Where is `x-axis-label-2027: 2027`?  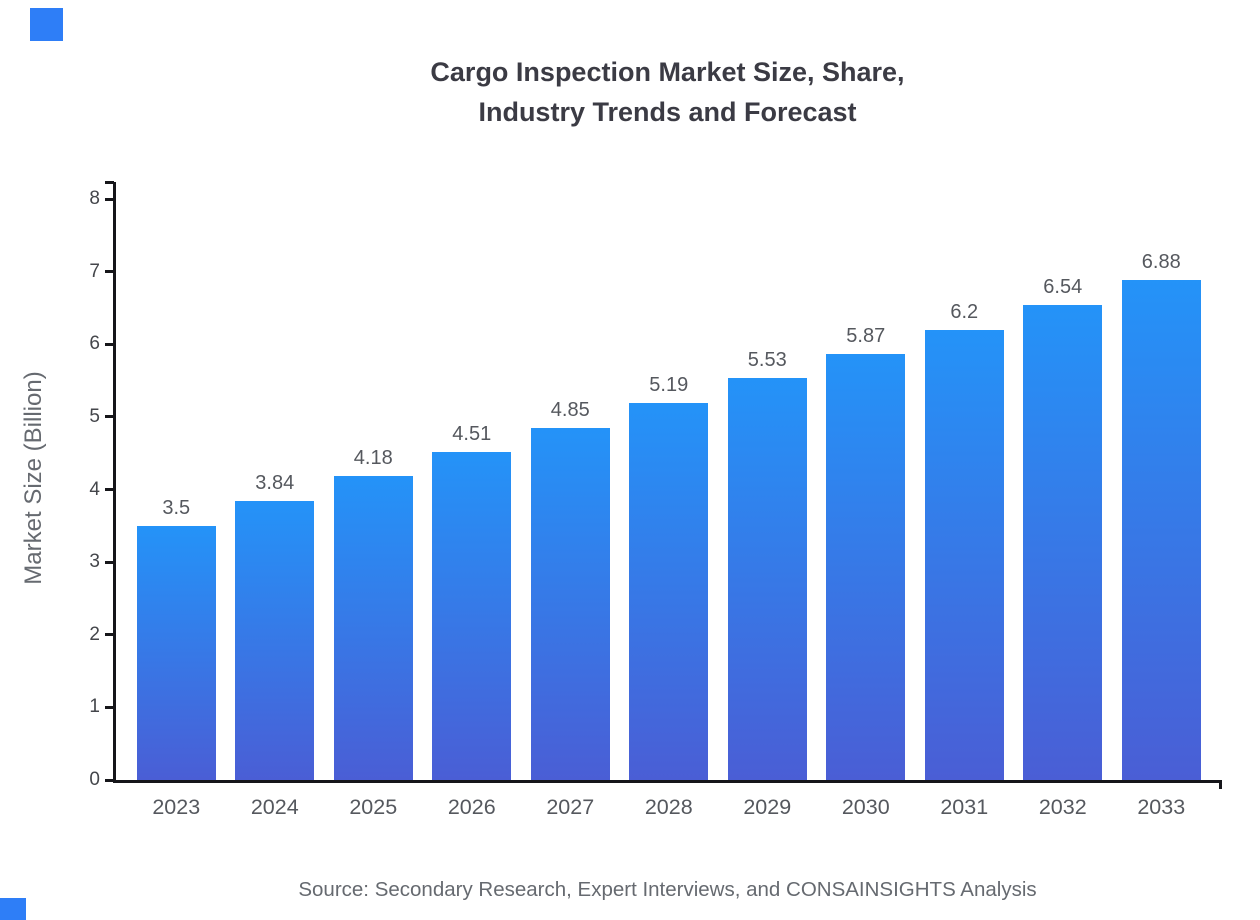 x-axis-label-2027: 2027 is located at coordinates (570, 807).